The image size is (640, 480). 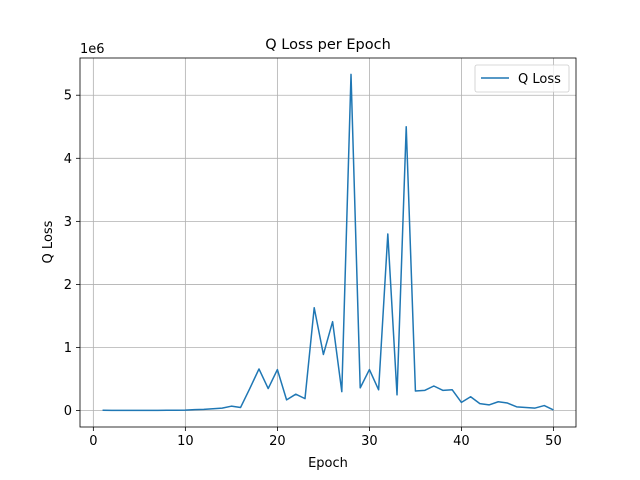 What do you see at coordinates (92, 49) in the screenshot?
I see `y-scale-label: 1e6` at bounding box center [92, 49].